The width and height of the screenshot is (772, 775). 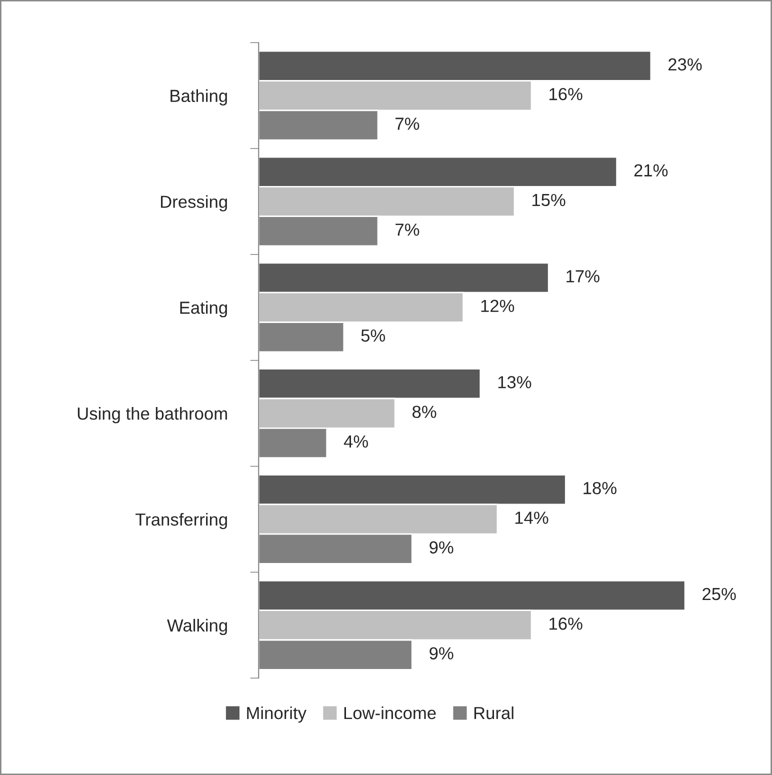 I want to click on data-label: 12%, so click(x=497, y=306).